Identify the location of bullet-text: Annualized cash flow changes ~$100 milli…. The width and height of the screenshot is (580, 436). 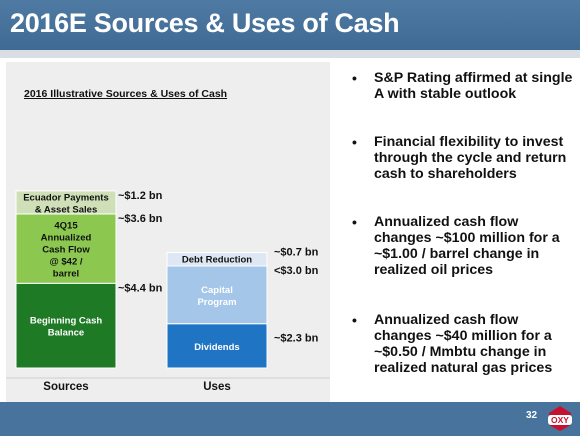
(467, 246).